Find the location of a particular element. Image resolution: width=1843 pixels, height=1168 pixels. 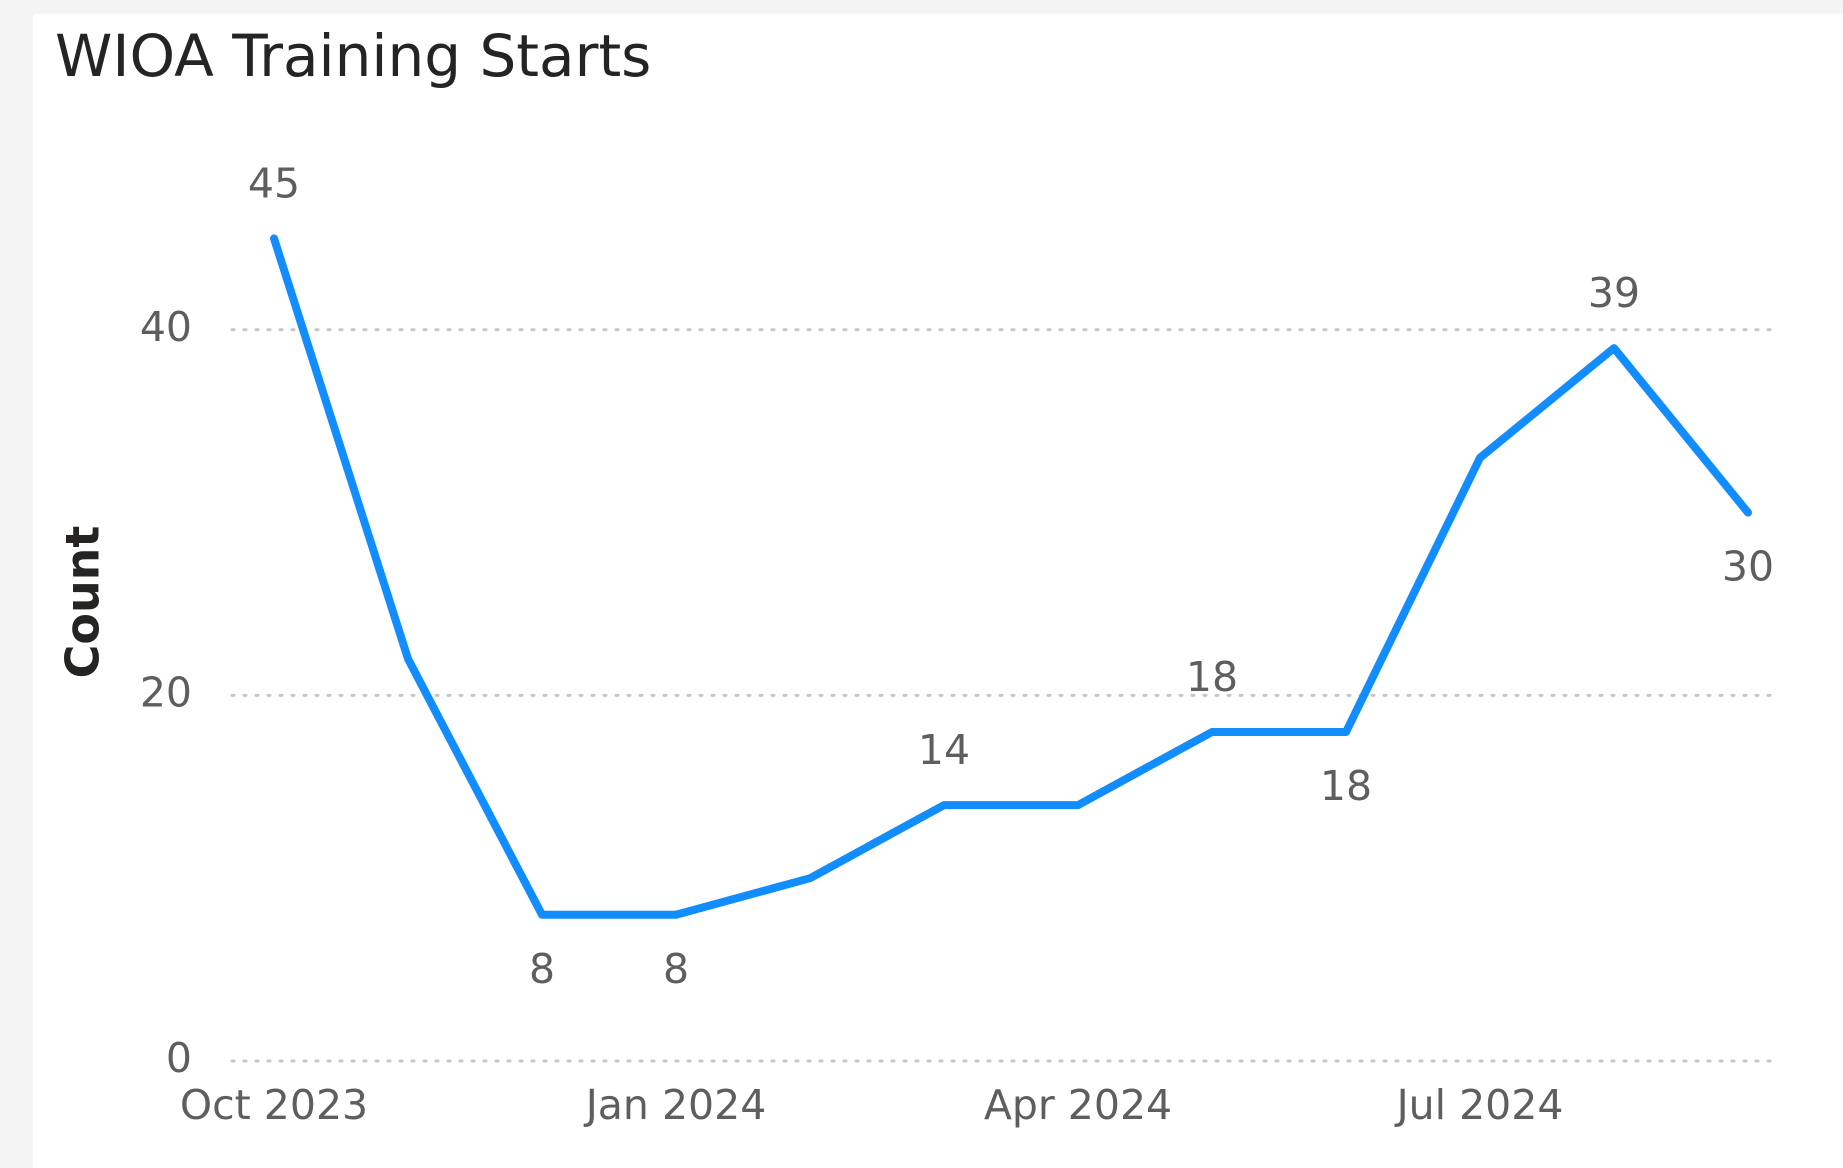

y-tick-label: 20 is located at coordinates (166, 692).